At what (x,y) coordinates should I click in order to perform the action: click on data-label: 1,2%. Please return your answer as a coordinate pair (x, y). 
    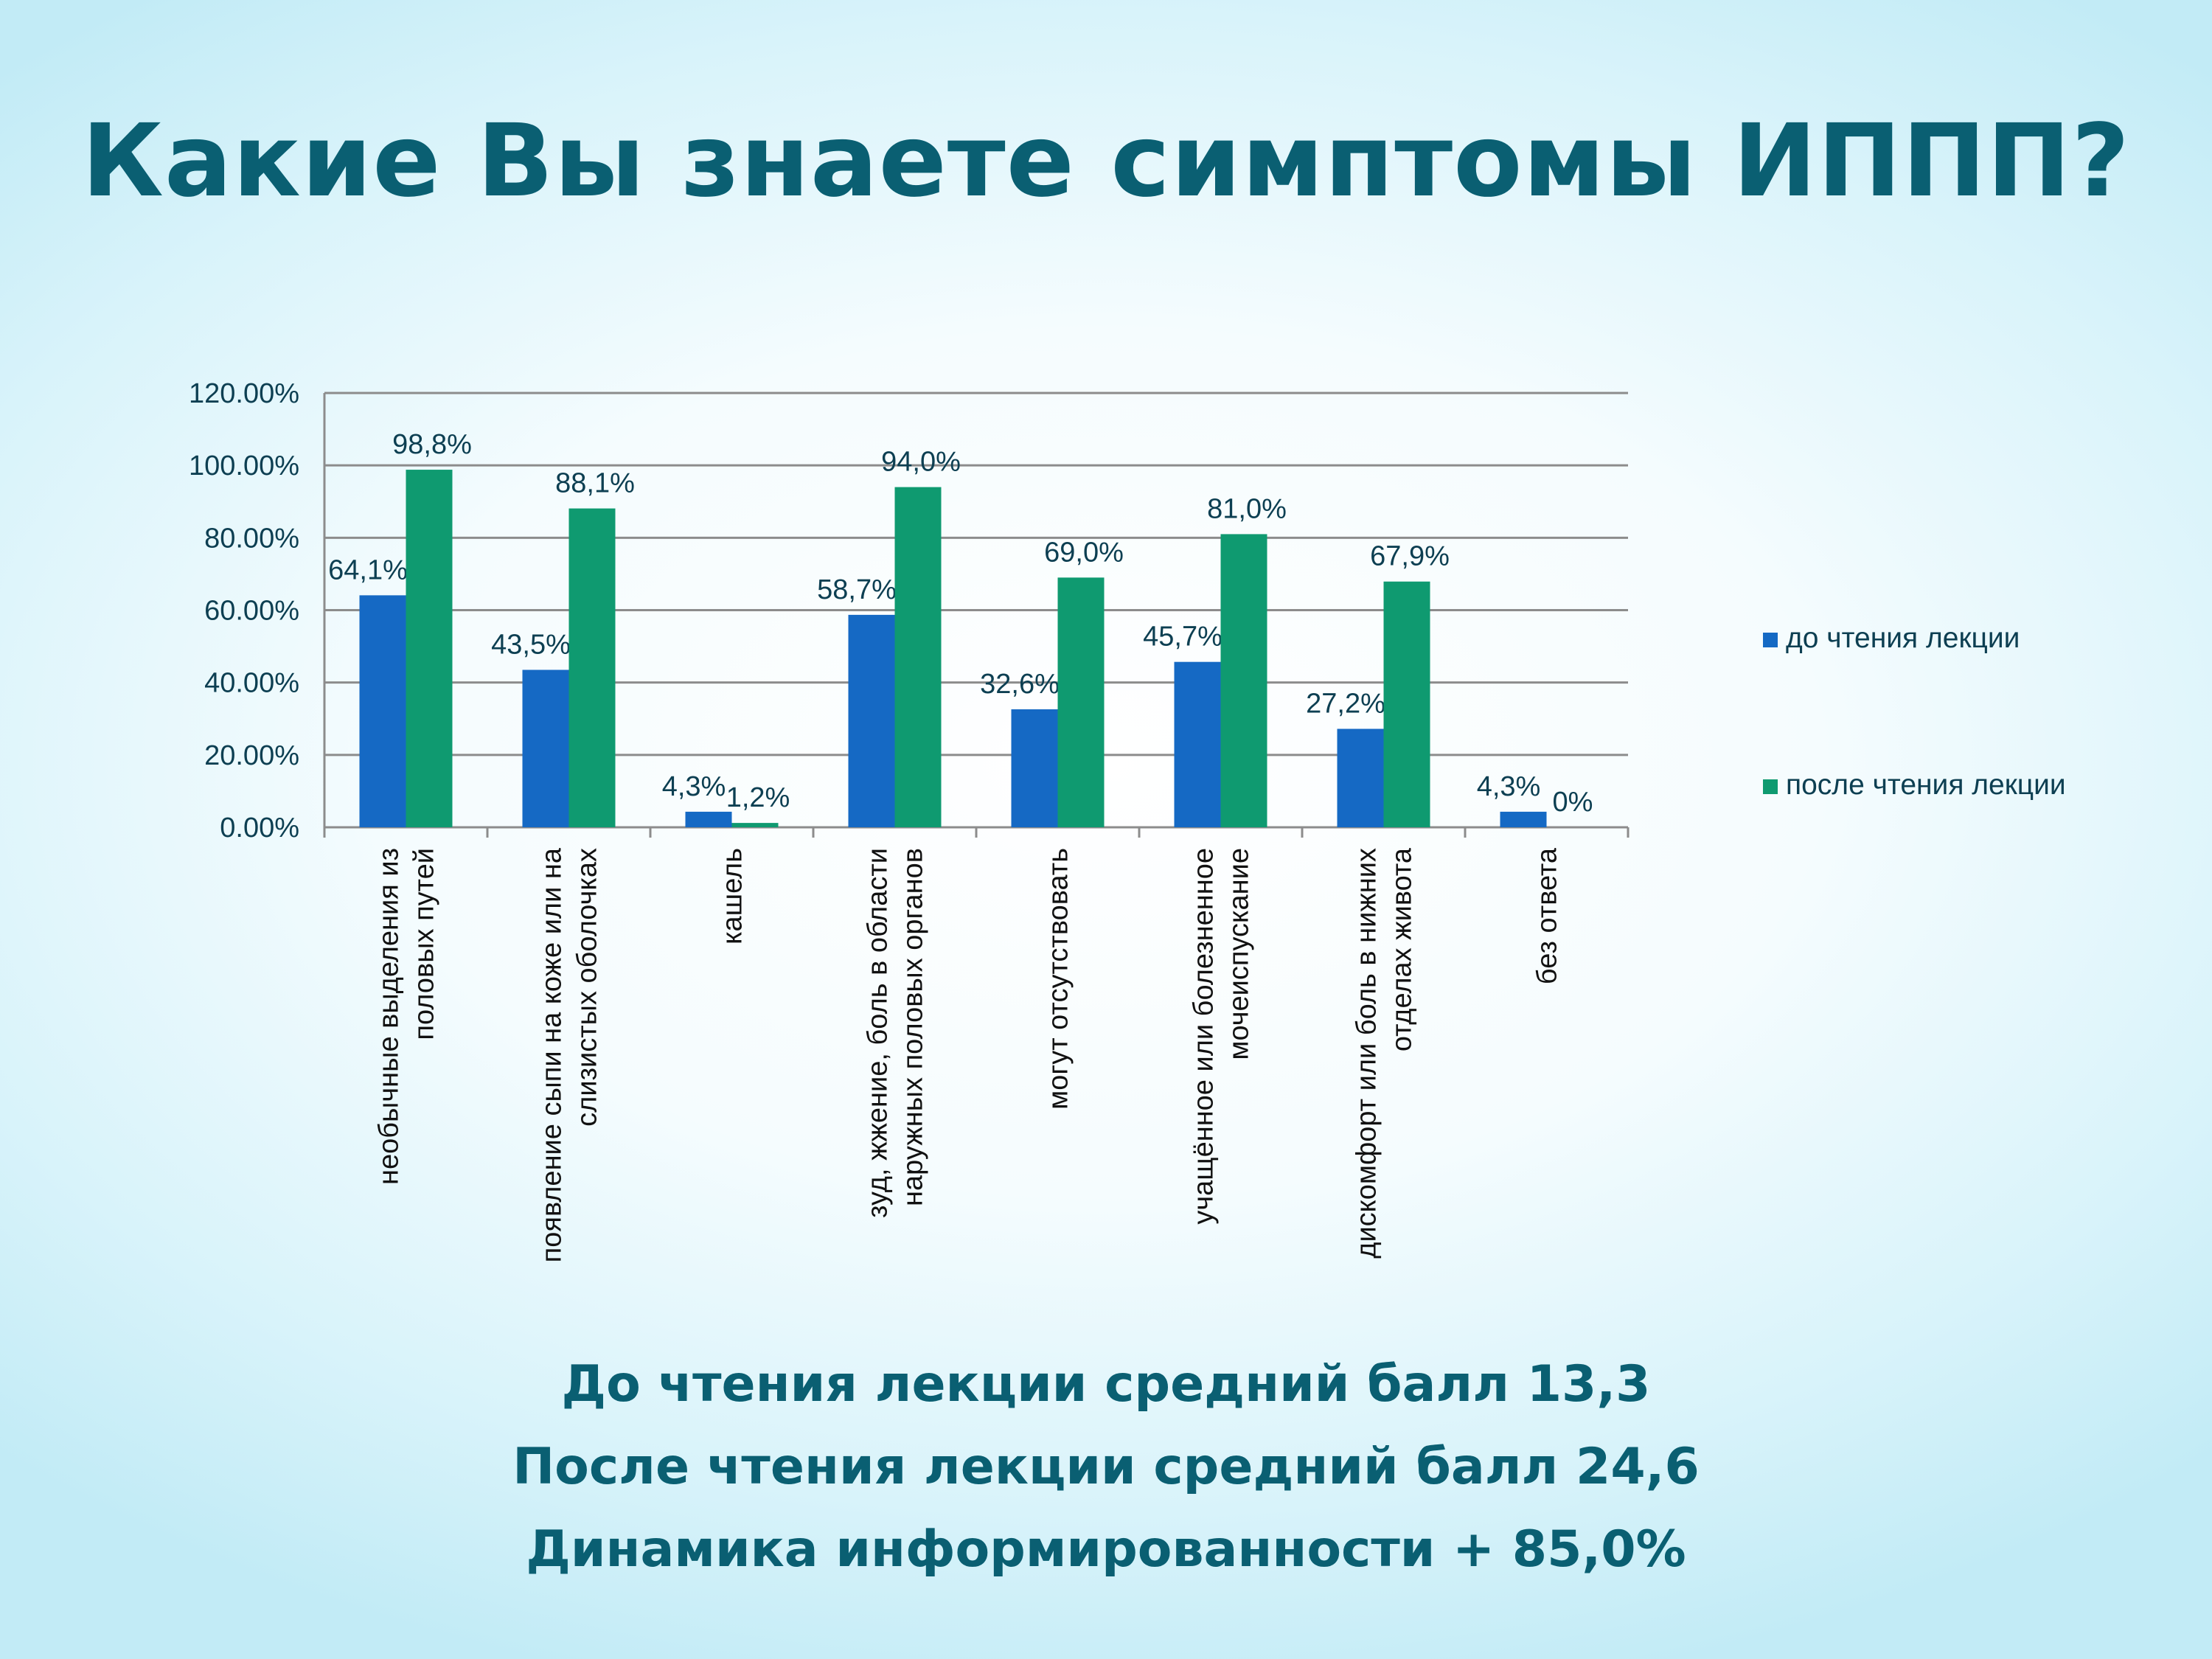
    Looking at the image, I should click on (758, 797).